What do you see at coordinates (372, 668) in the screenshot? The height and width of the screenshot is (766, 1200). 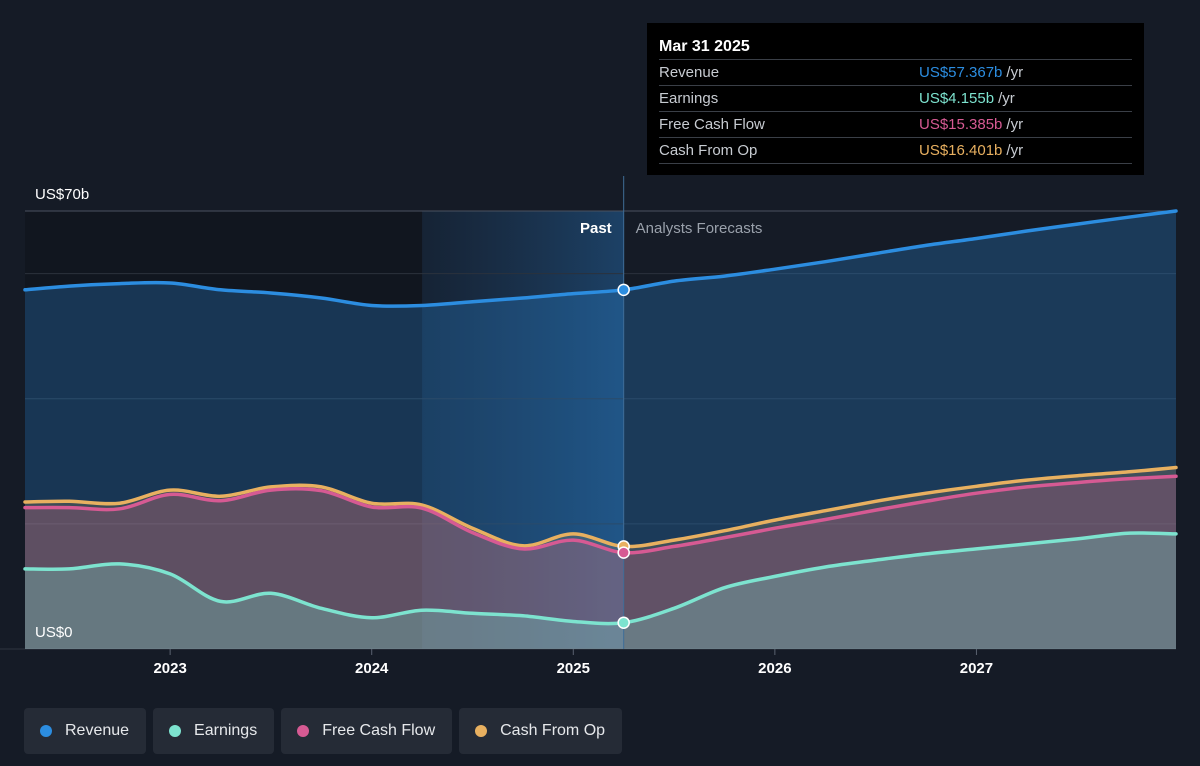 I see `x-tick-label: 2024` at bounding box center [372, 668].